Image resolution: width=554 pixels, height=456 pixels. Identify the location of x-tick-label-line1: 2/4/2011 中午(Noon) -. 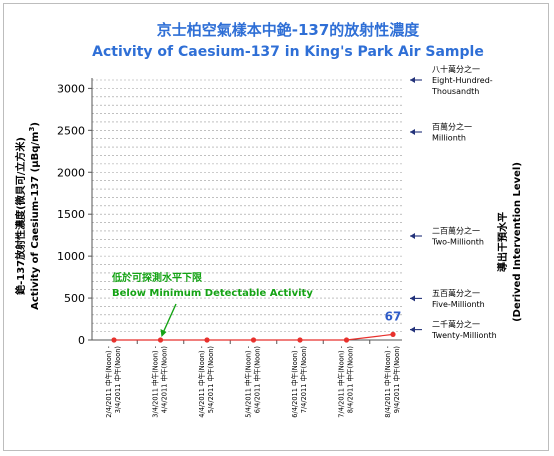
(108, 381).